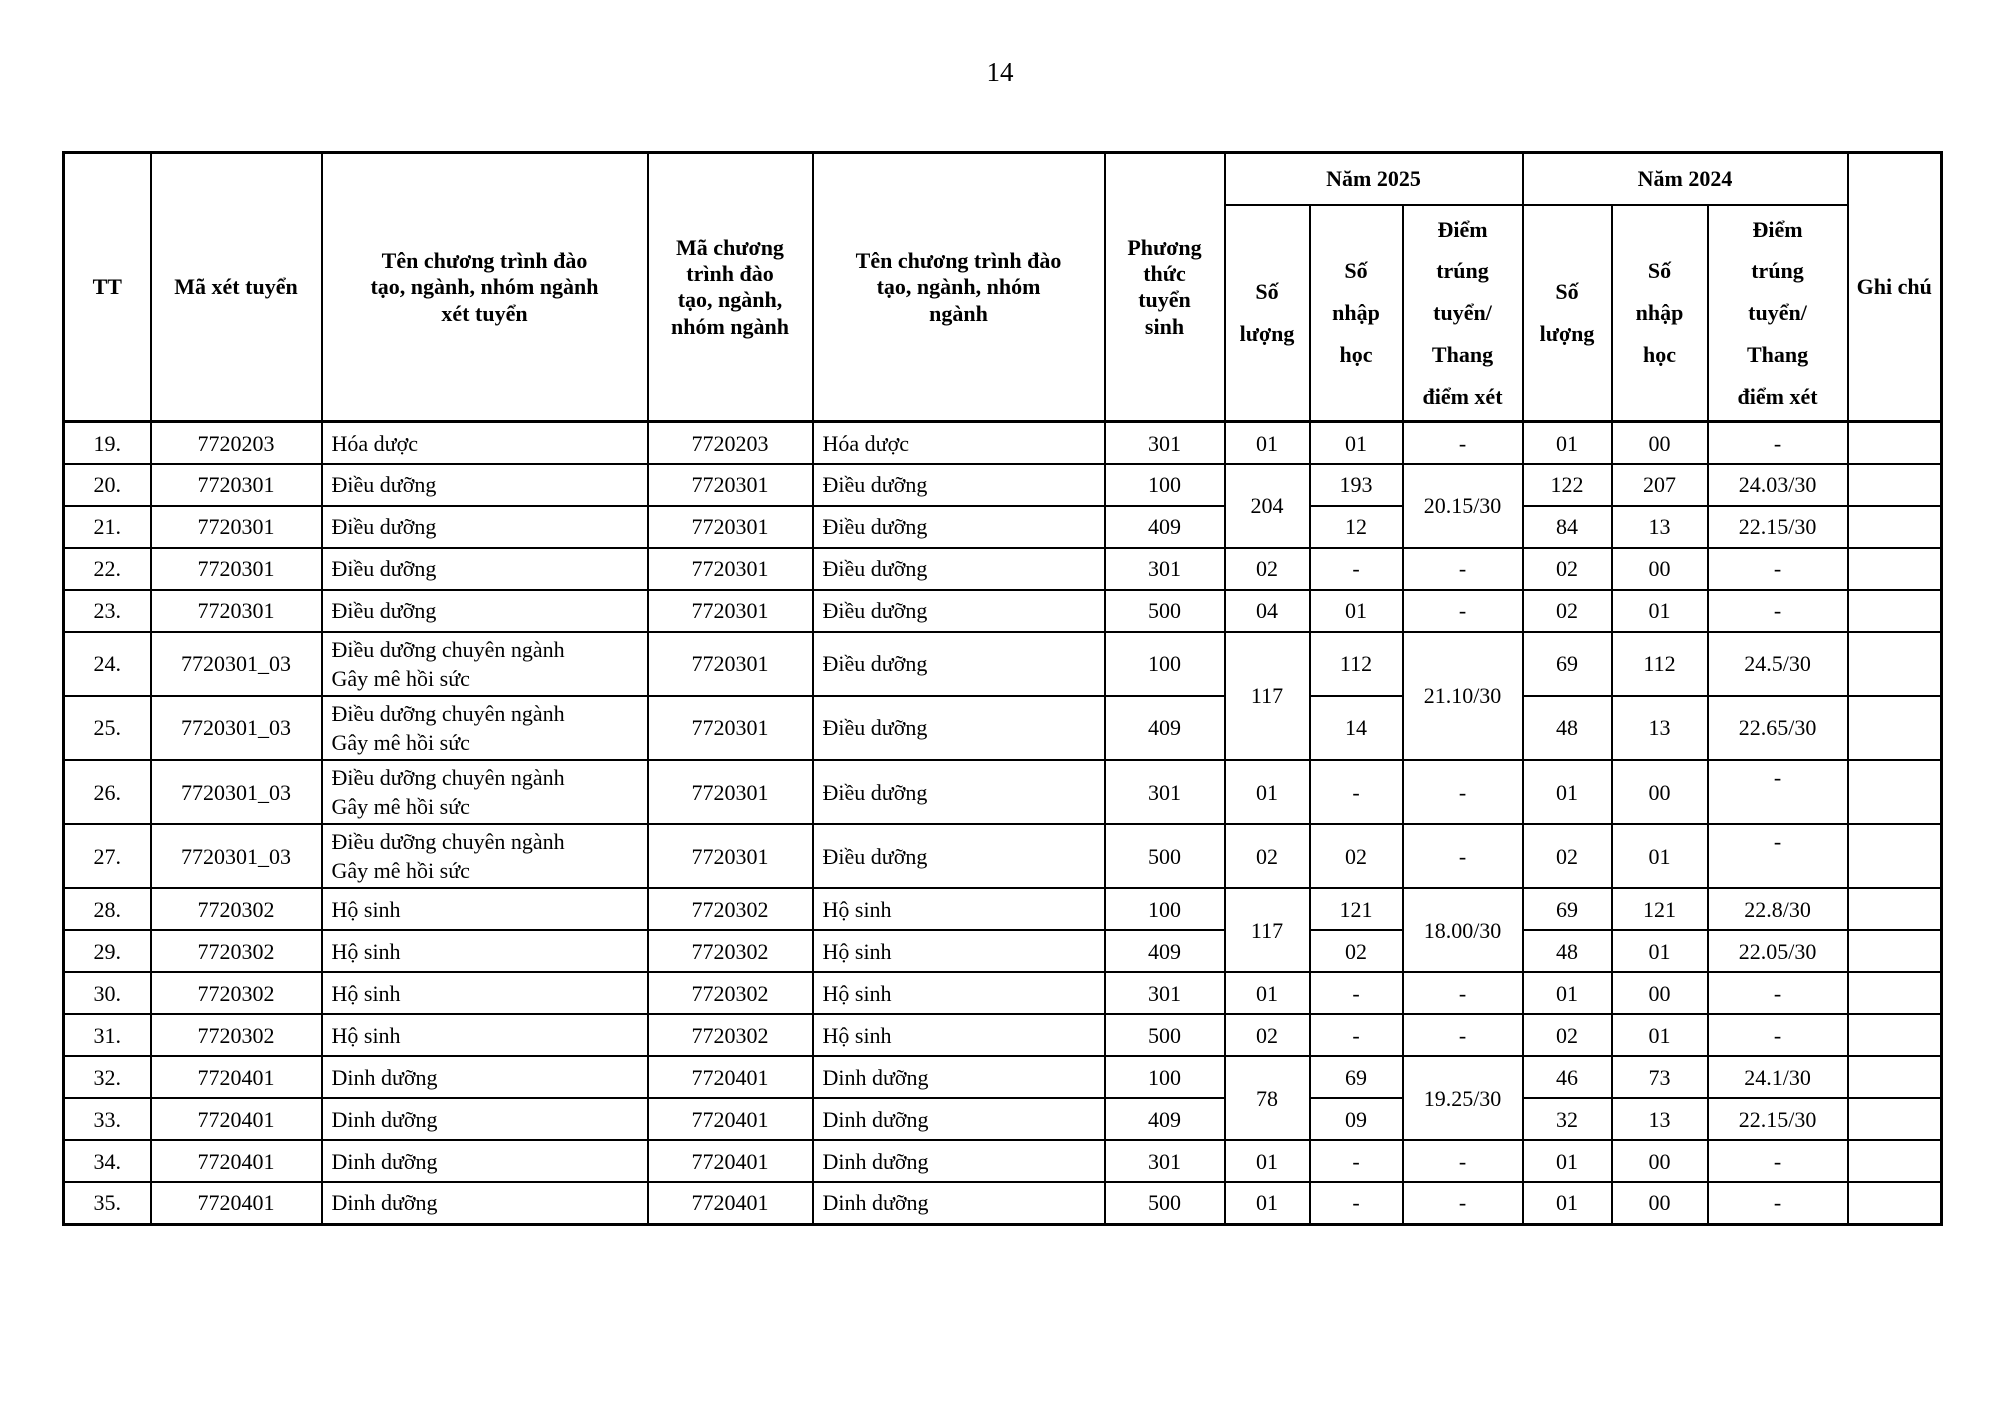  Describe the element at coordinates (730, 442) in the screenshot. I see `table-cell: 7720203` at that location.